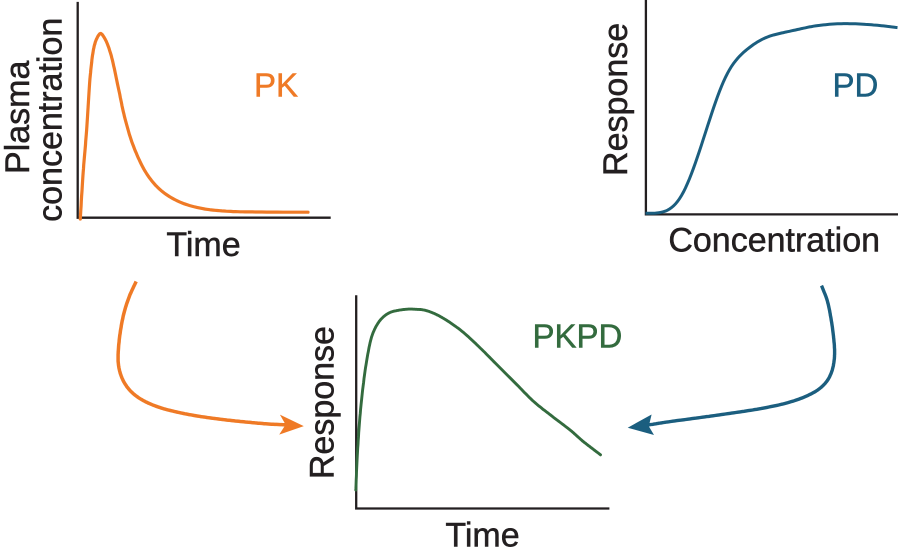 The width and height of the screenshot is (898, 557). Describe the element at coordinates (774, 241) in the screenshot. I see `svg-text: Concentration` at that location.